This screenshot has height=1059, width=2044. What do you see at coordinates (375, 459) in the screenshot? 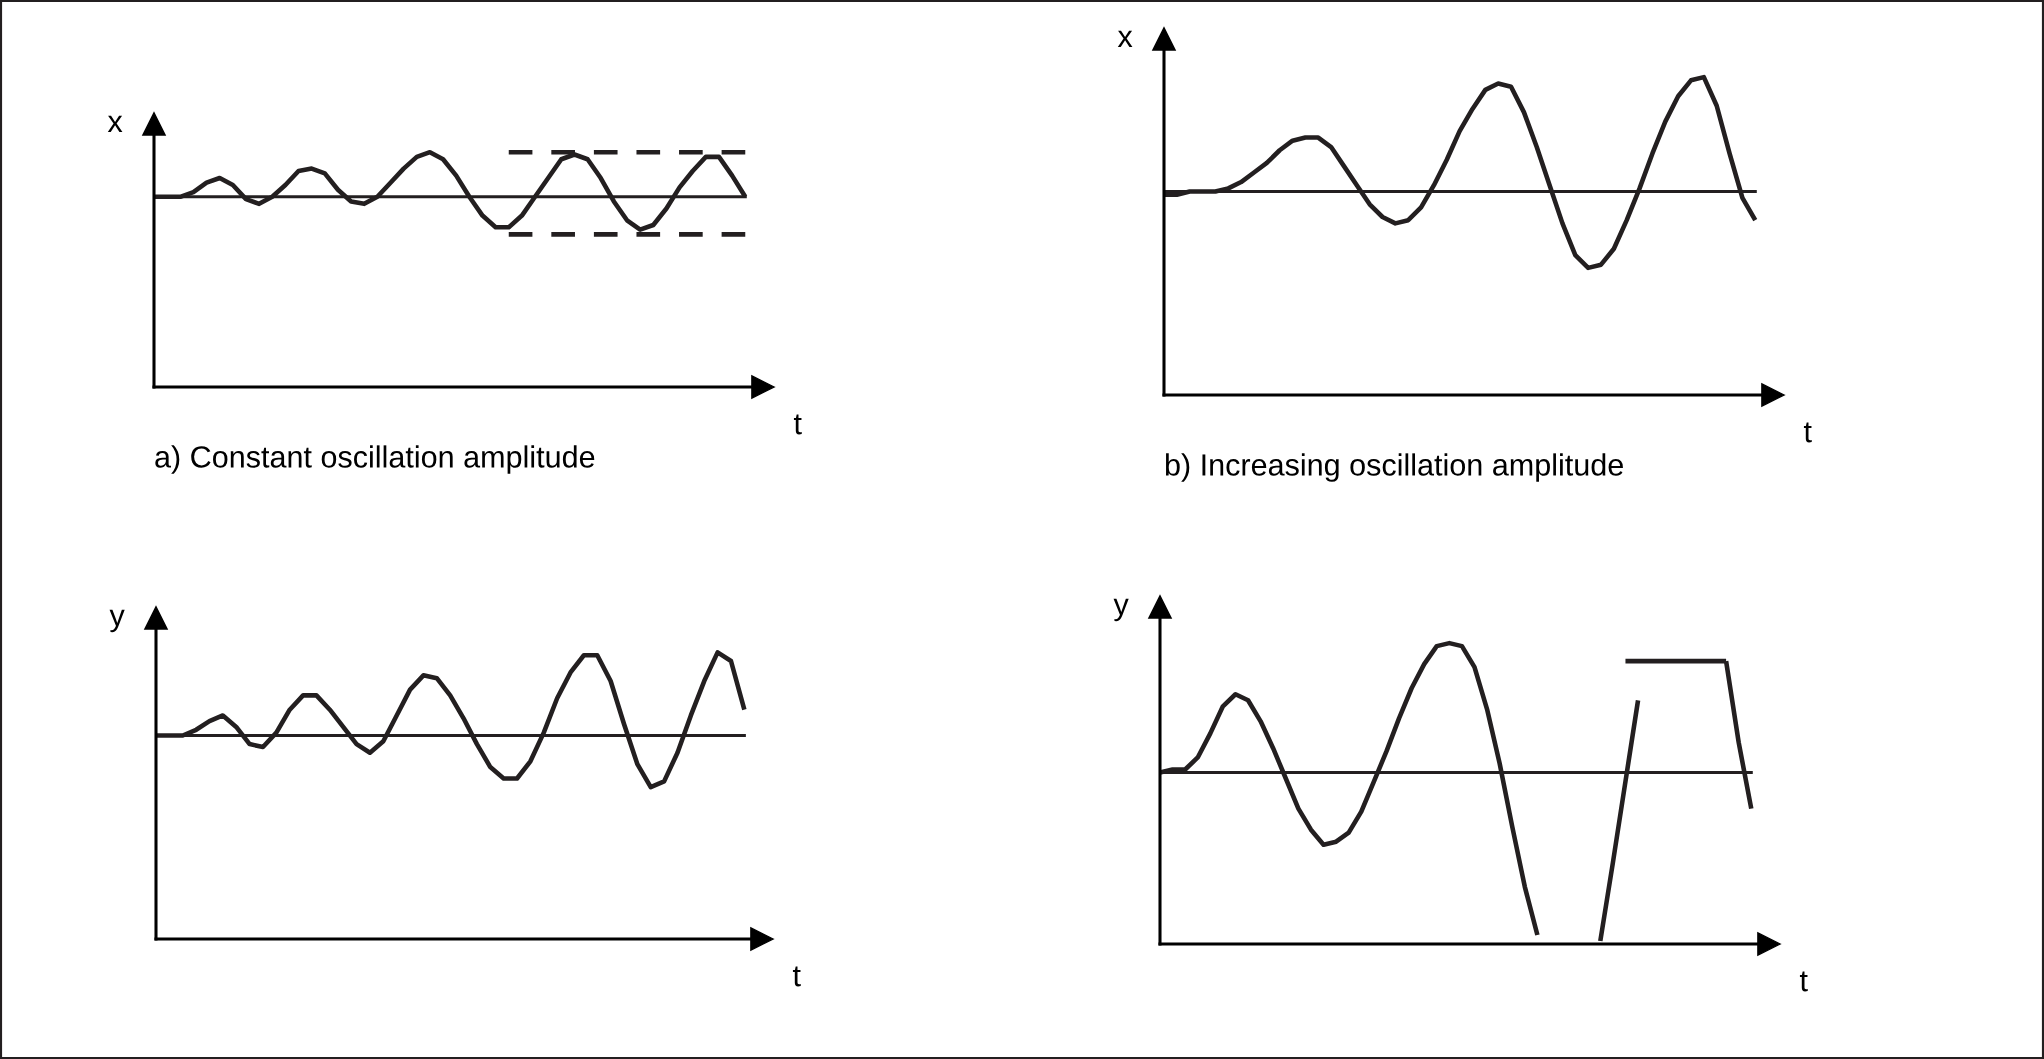
I see `text: a) Constant oscillation amplitude` at bounding box center [375, 459].